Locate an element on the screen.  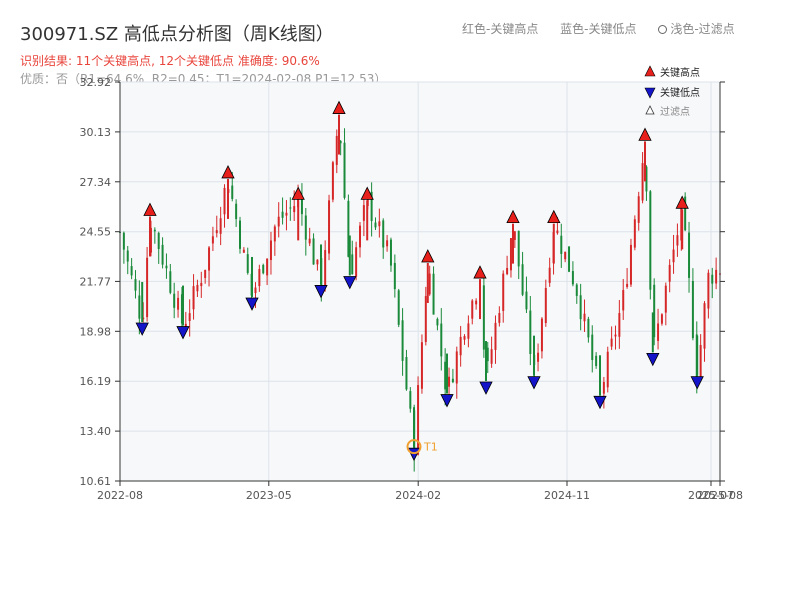
legend-high-text: 红色-关键高点 is located at coordinates (500, 29).